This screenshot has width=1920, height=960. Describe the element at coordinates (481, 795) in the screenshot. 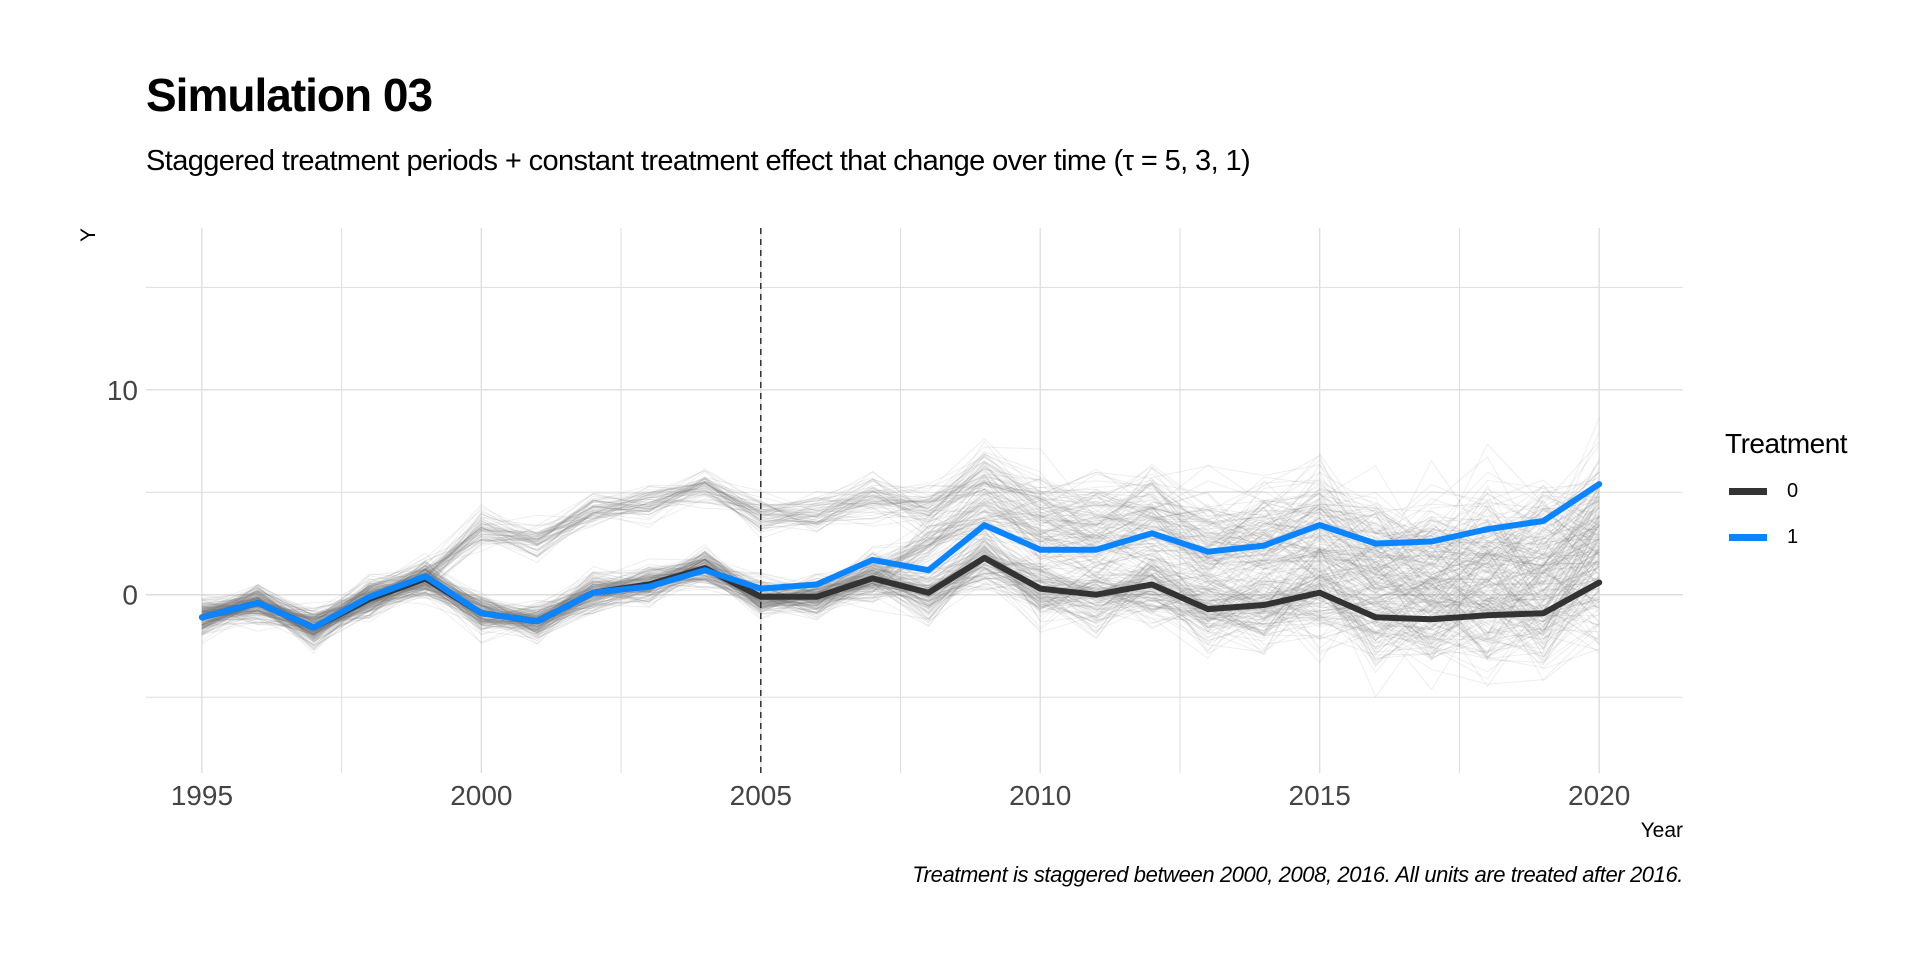

I see `x-tick-label: 2000` at that location.